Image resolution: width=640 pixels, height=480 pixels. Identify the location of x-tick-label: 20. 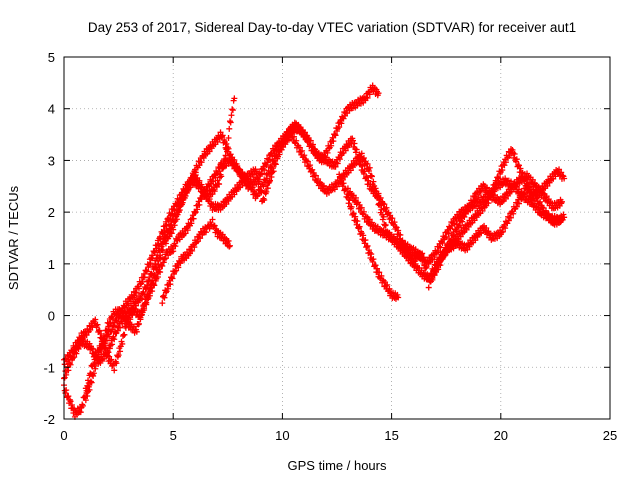
(501, 435).